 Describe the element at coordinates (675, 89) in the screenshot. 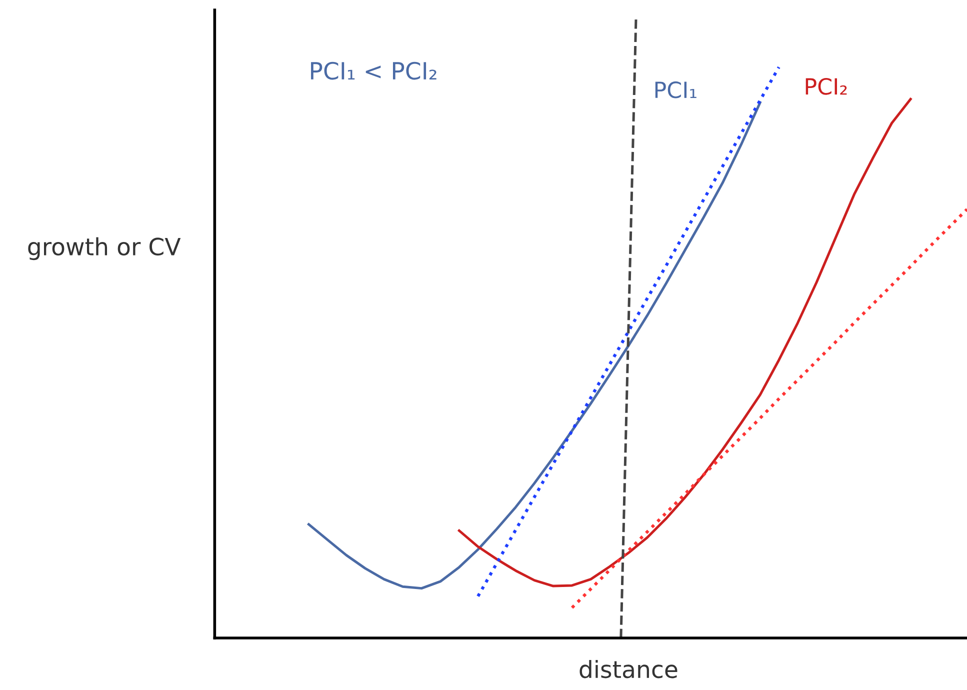

I see `text: PCI₁` at that location.